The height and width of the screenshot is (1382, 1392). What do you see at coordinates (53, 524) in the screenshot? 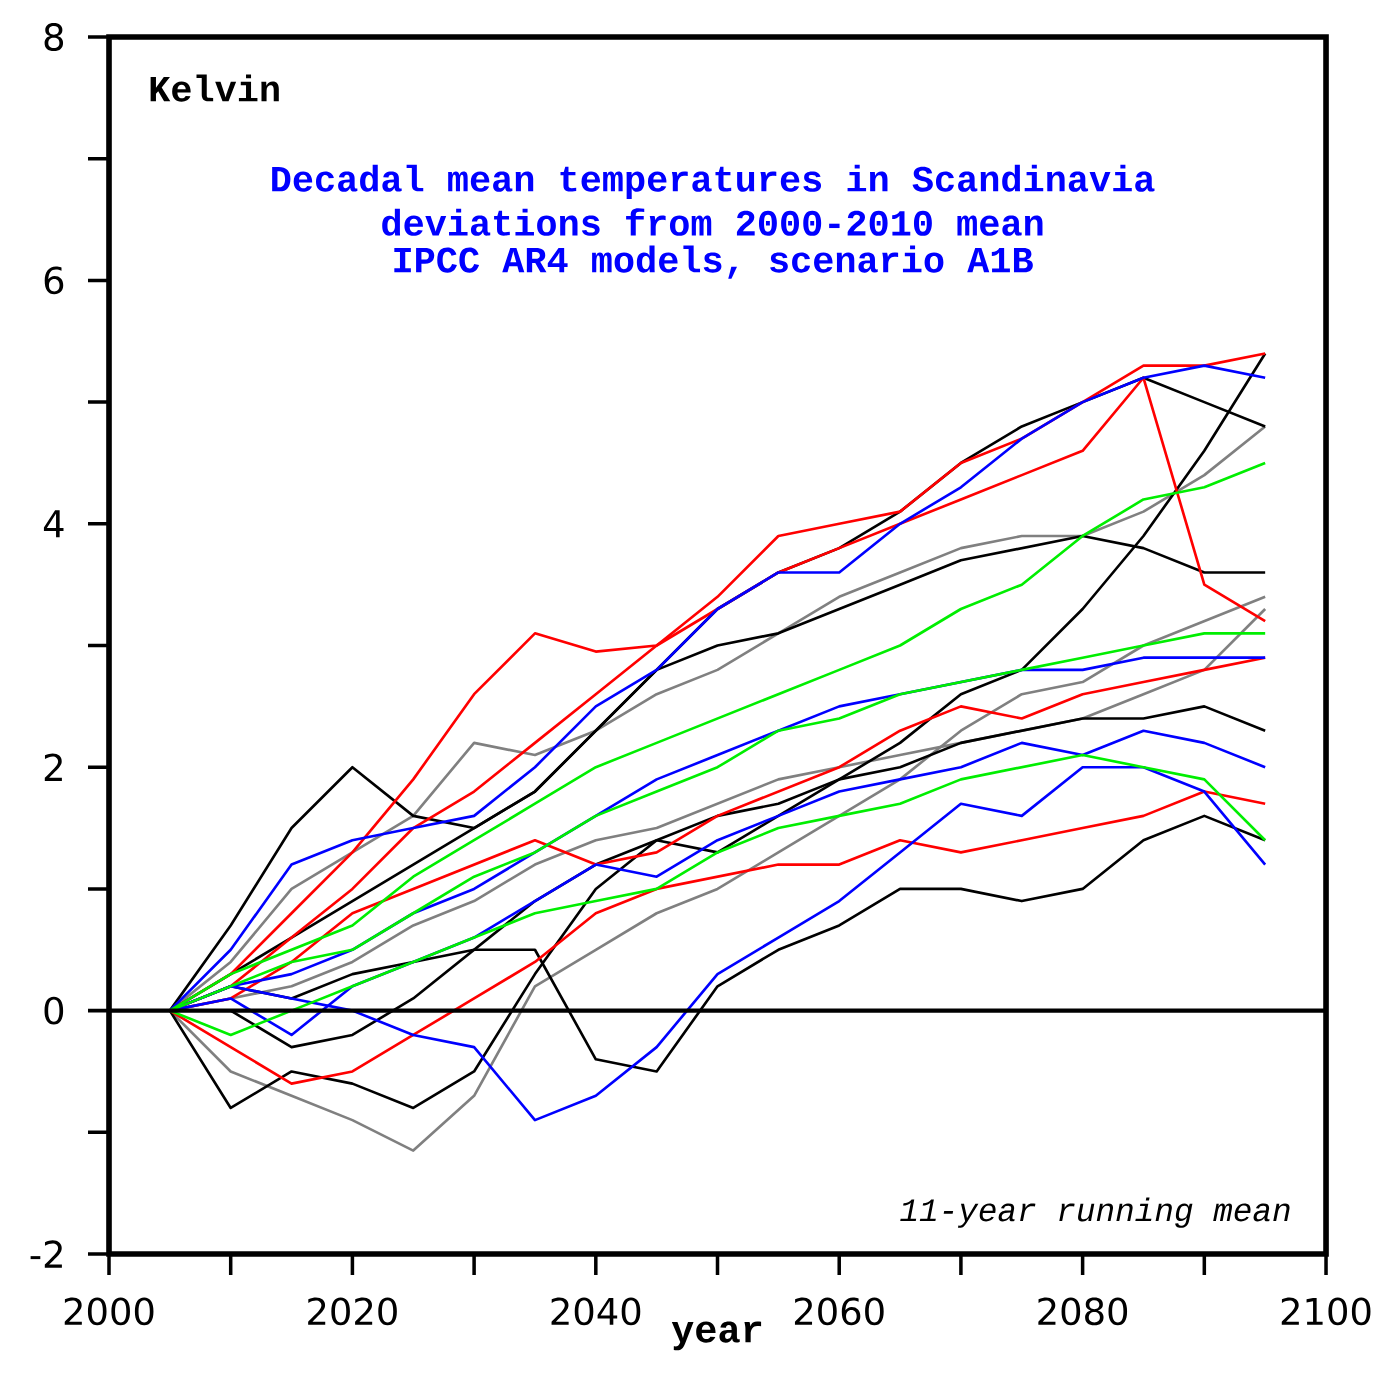
I see `y-tick-label: 4` at bounding box center [53, 524].